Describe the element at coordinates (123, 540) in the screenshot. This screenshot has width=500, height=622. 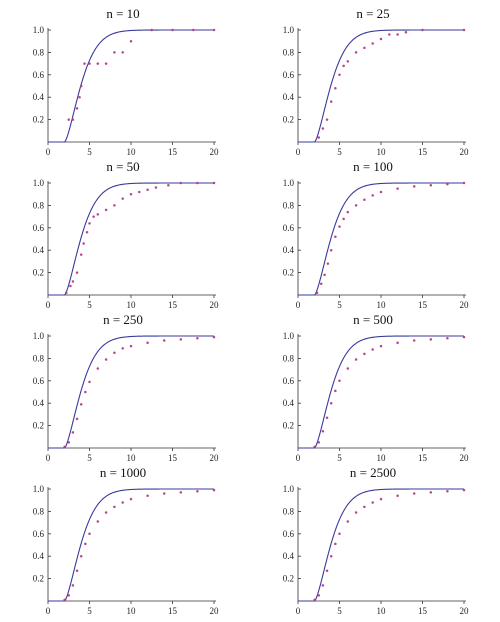
I see `chart-panel-n-1000: n = 1000 0.2 0.4 0.6 0.8 1.0 0 5 10 15 20` at that location.